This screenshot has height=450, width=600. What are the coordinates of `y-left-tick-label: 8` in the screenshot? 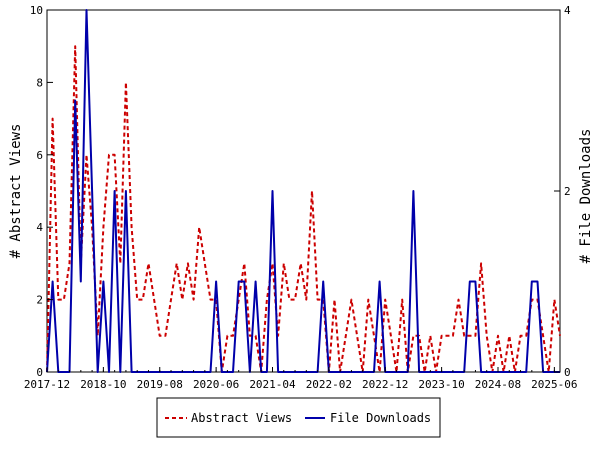 It's located at (39, 82).